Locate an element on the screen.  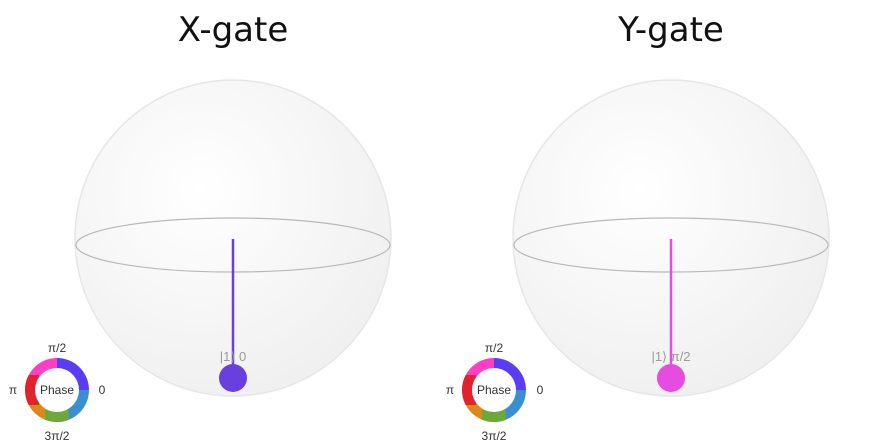
state-label: |1⟩ π/2 is located at coordinates (670, 356).